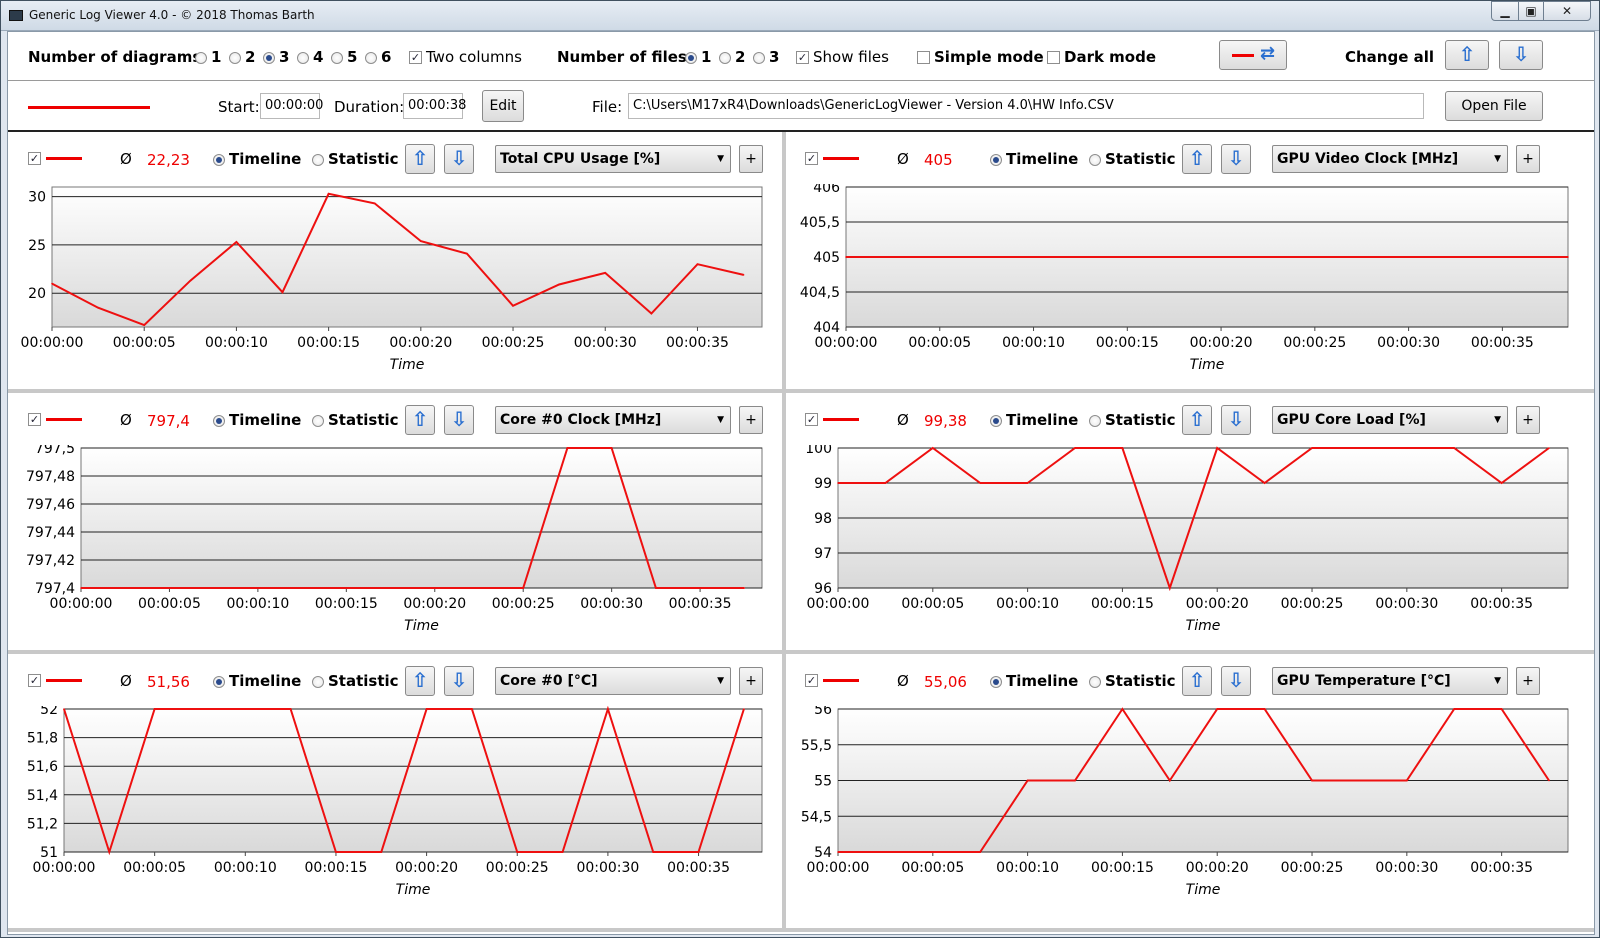  What do you see at coordinates (607, 107) in the screenshot?
I see `file-label: File:` at bounding box center [607, 107].